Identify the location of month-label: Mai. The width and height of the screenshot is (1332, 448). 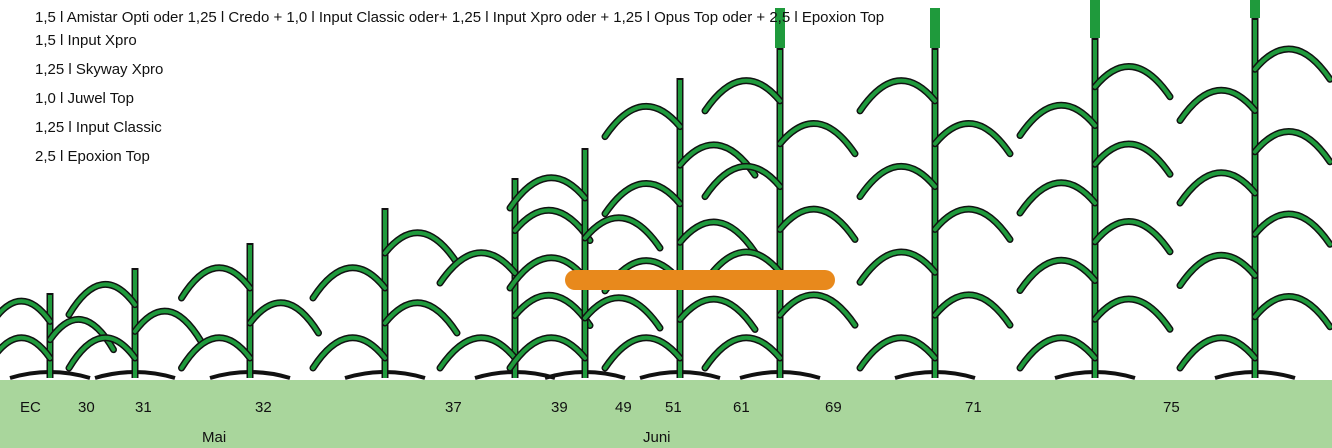
(214, 437).